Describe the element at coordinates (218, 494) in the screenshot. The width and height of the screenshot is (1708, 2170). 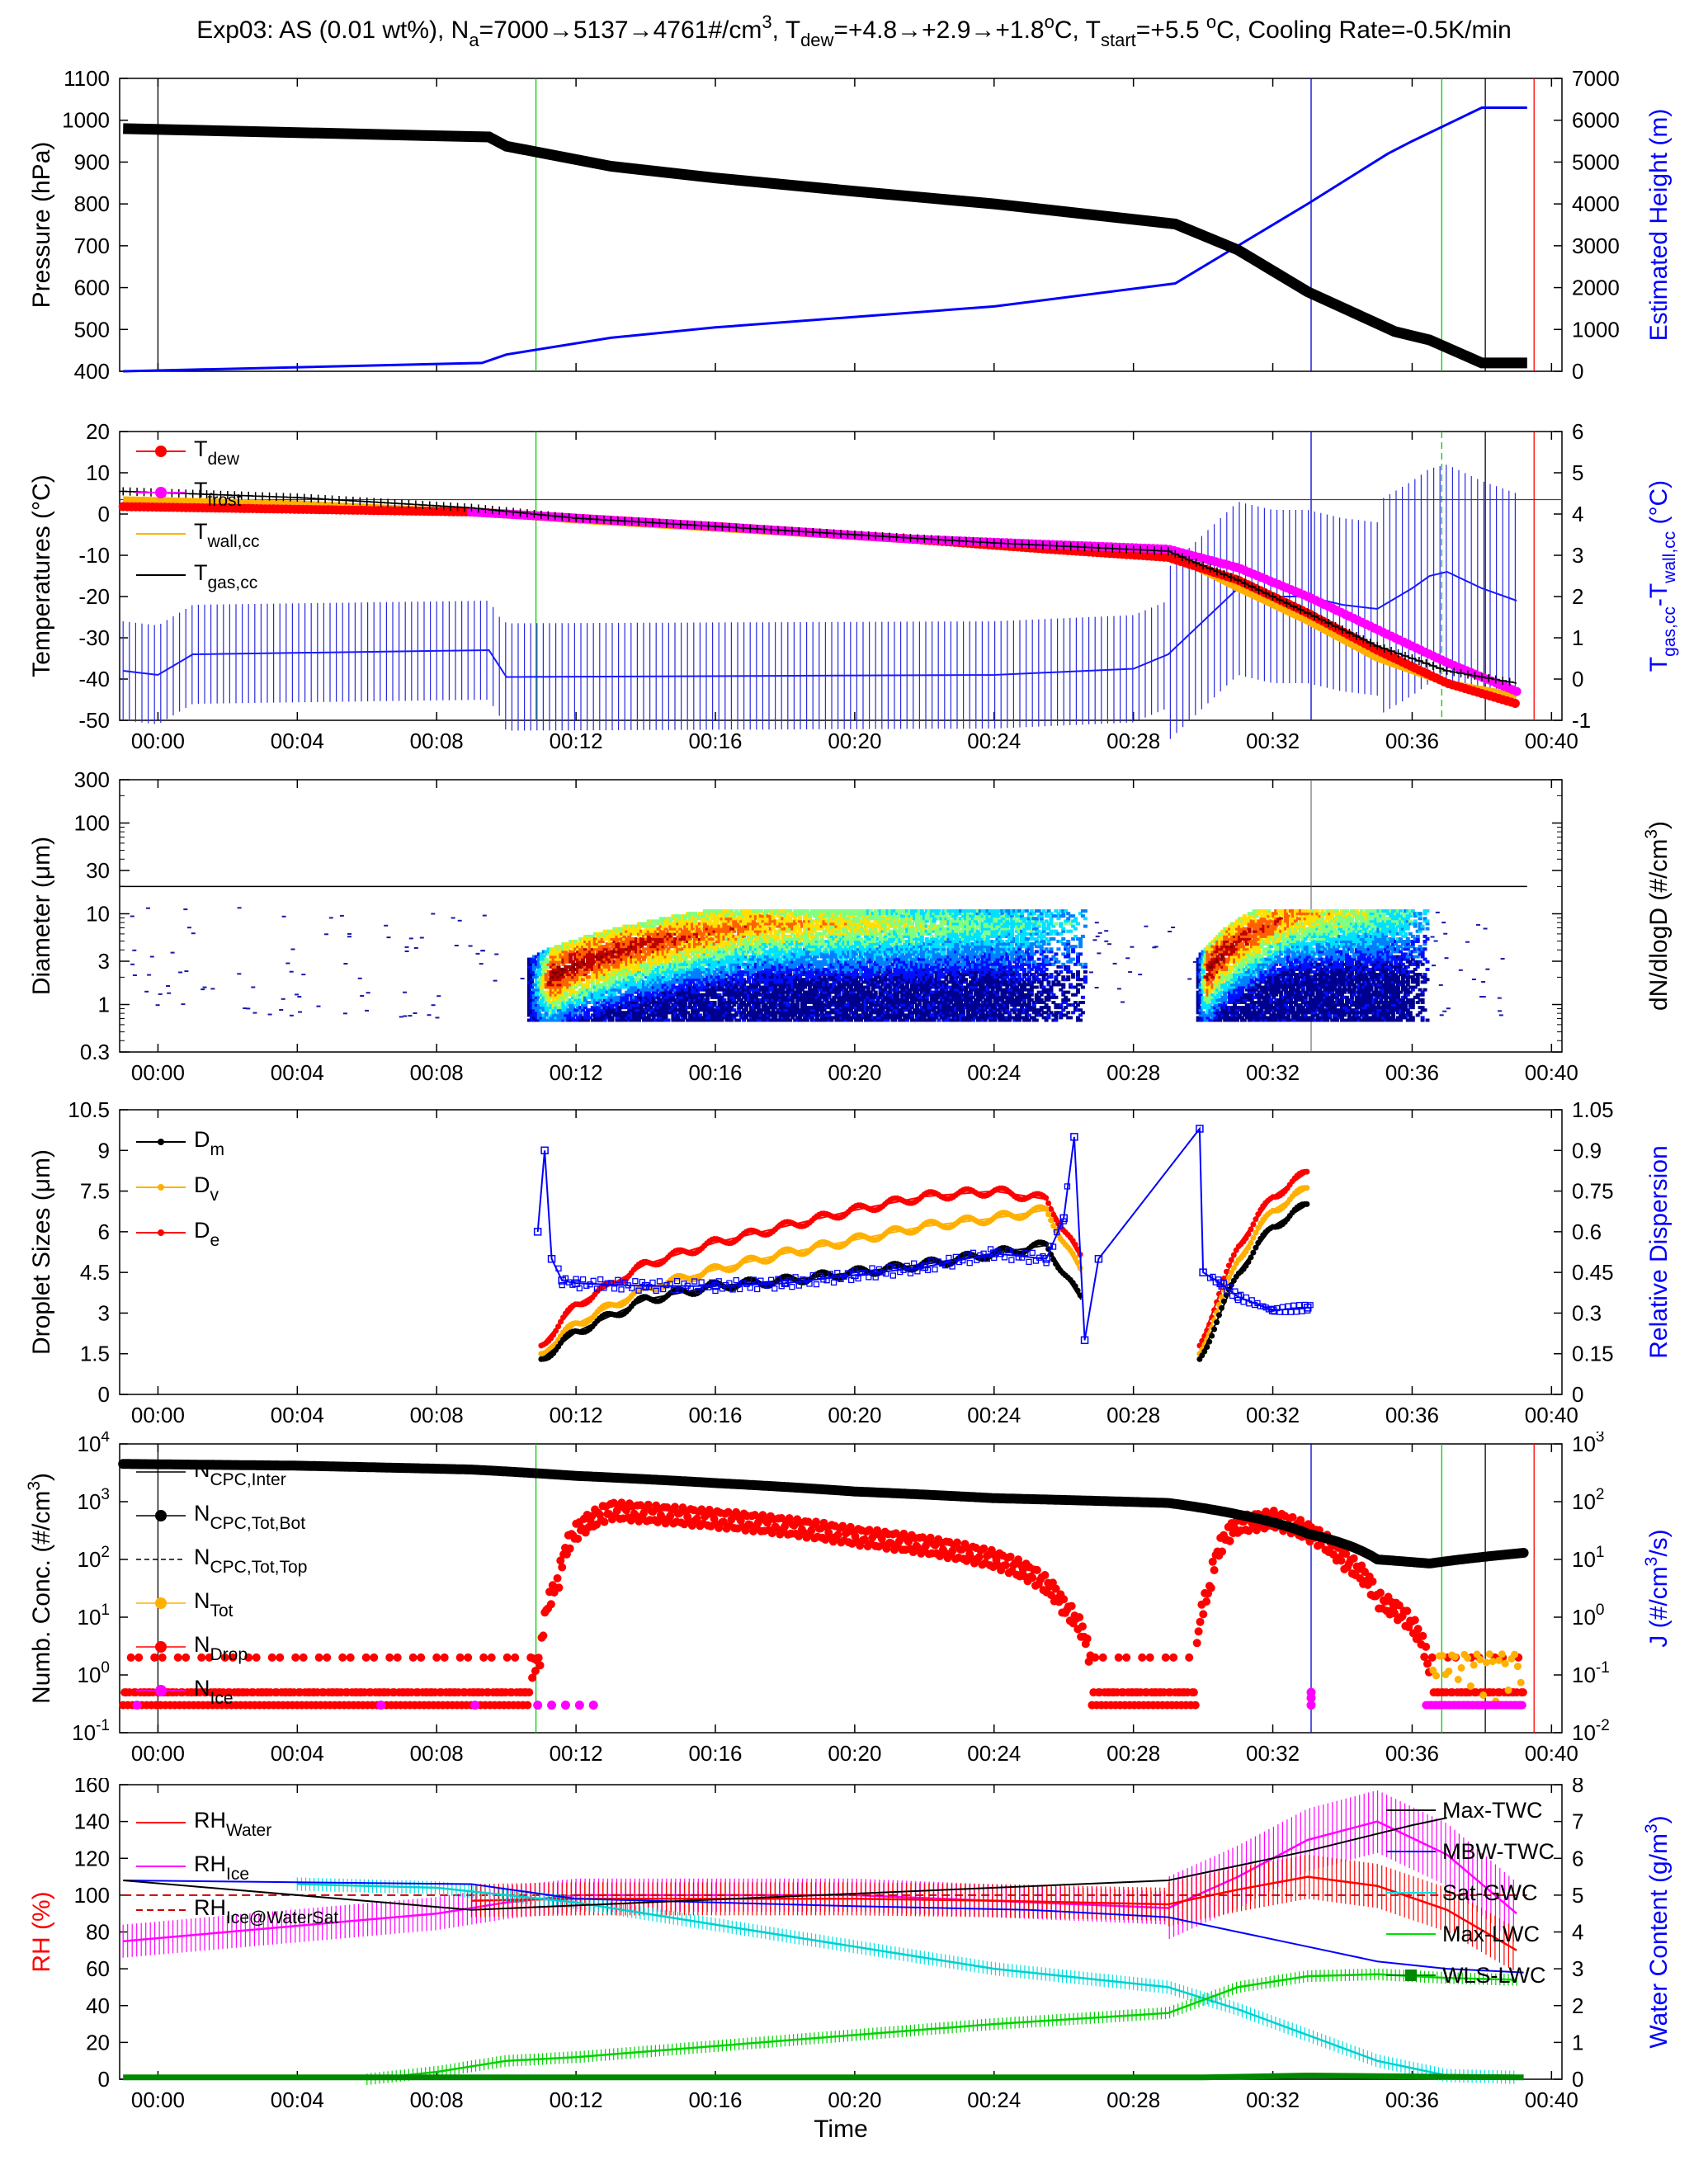
I see `legend-entry: Tfrost` at that location.